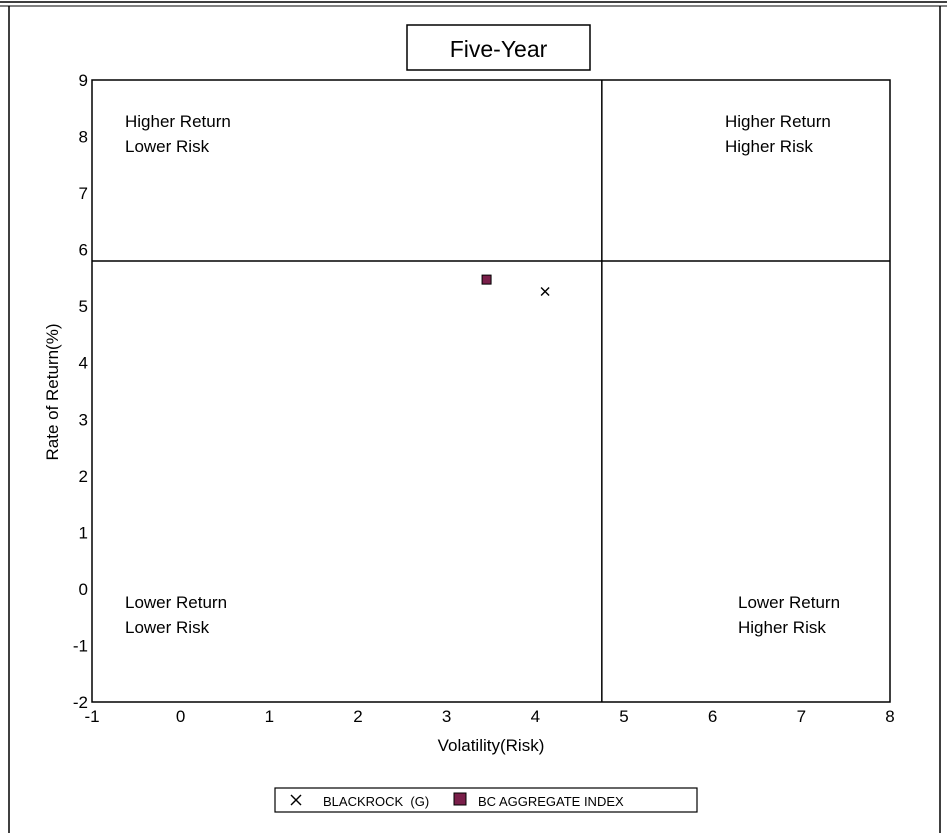 This screenshot has width=947, height=838. What do you see at coordinates (83, 193) in the screenshot?
I see `y-tick-label: 7` at bounding box center [83, 193].